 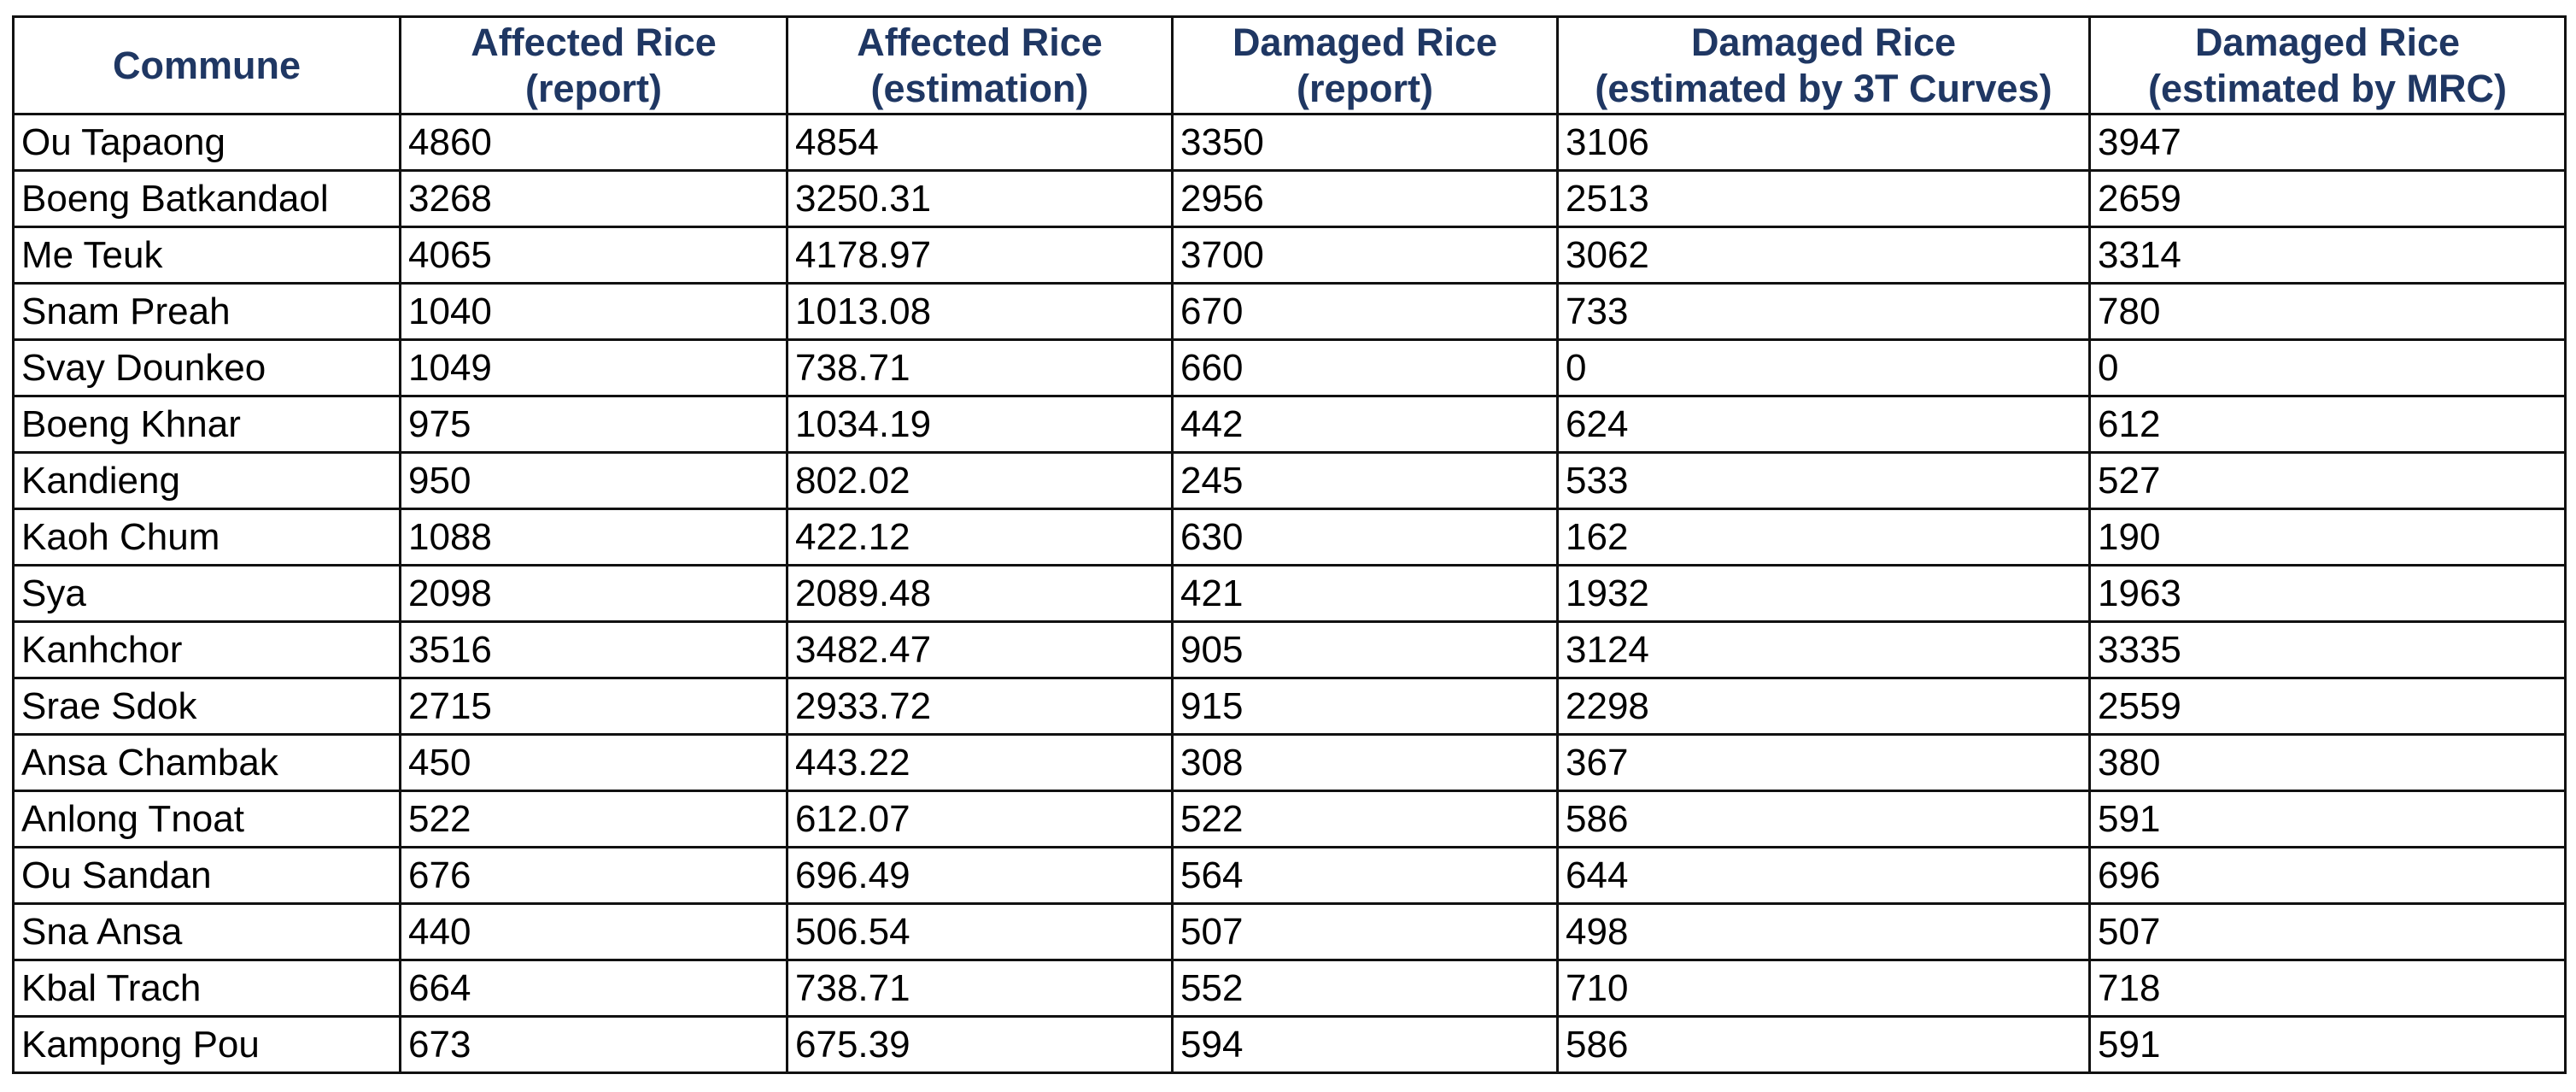 What do you see at coordinates (2327, 255) in the screenshot?
I see `cell-damaged-rice-mrc: 3314` at bounding box center [2327, 255].